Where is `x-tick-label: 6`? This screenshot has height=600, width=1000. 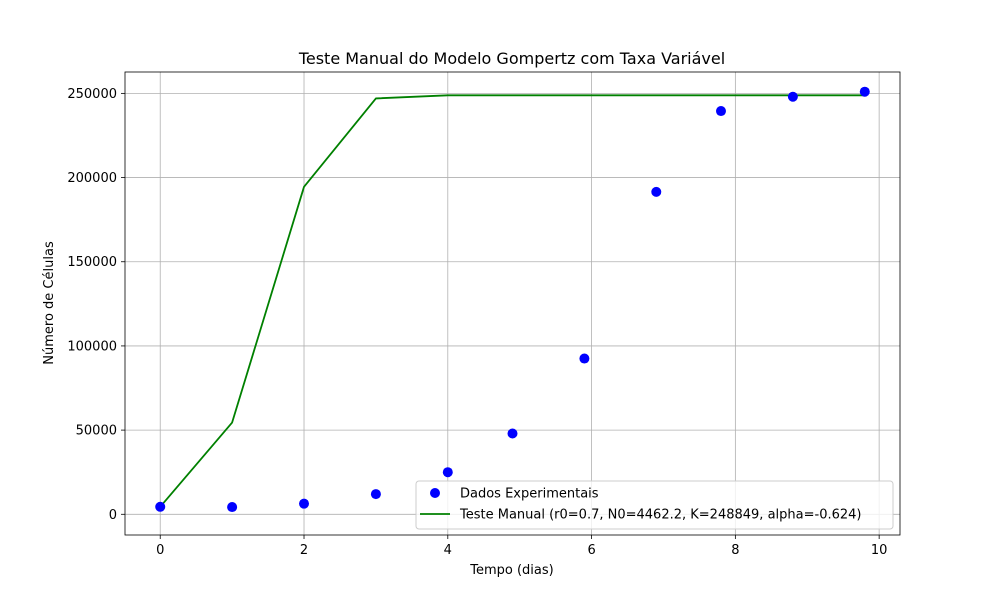
x-tick-label: 6 is located at coordinates (591, 550).